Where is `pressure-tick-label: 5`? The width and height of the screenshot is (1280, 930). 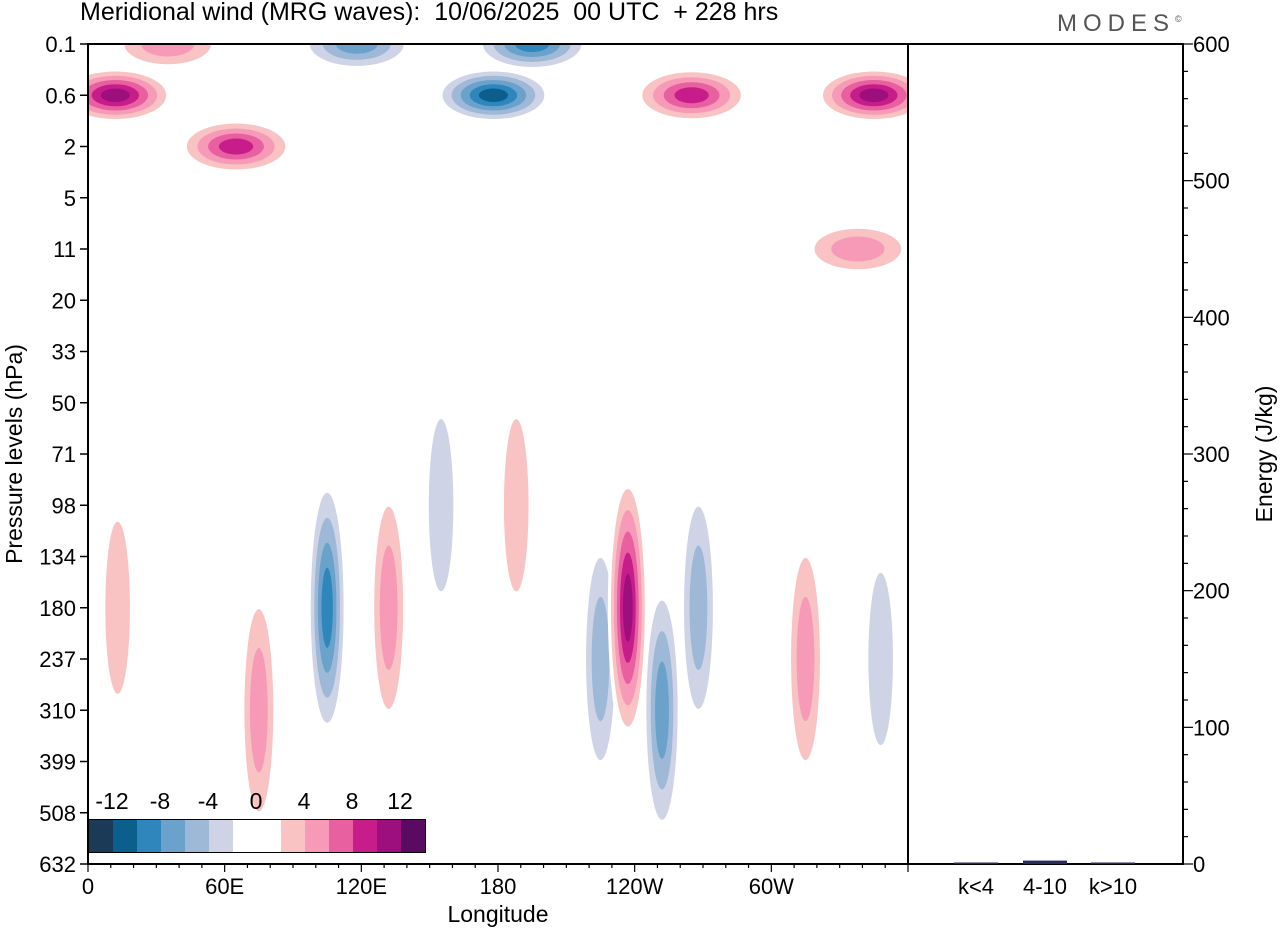 pressure-tick-label: 5 is located at coordinates (70, 198).